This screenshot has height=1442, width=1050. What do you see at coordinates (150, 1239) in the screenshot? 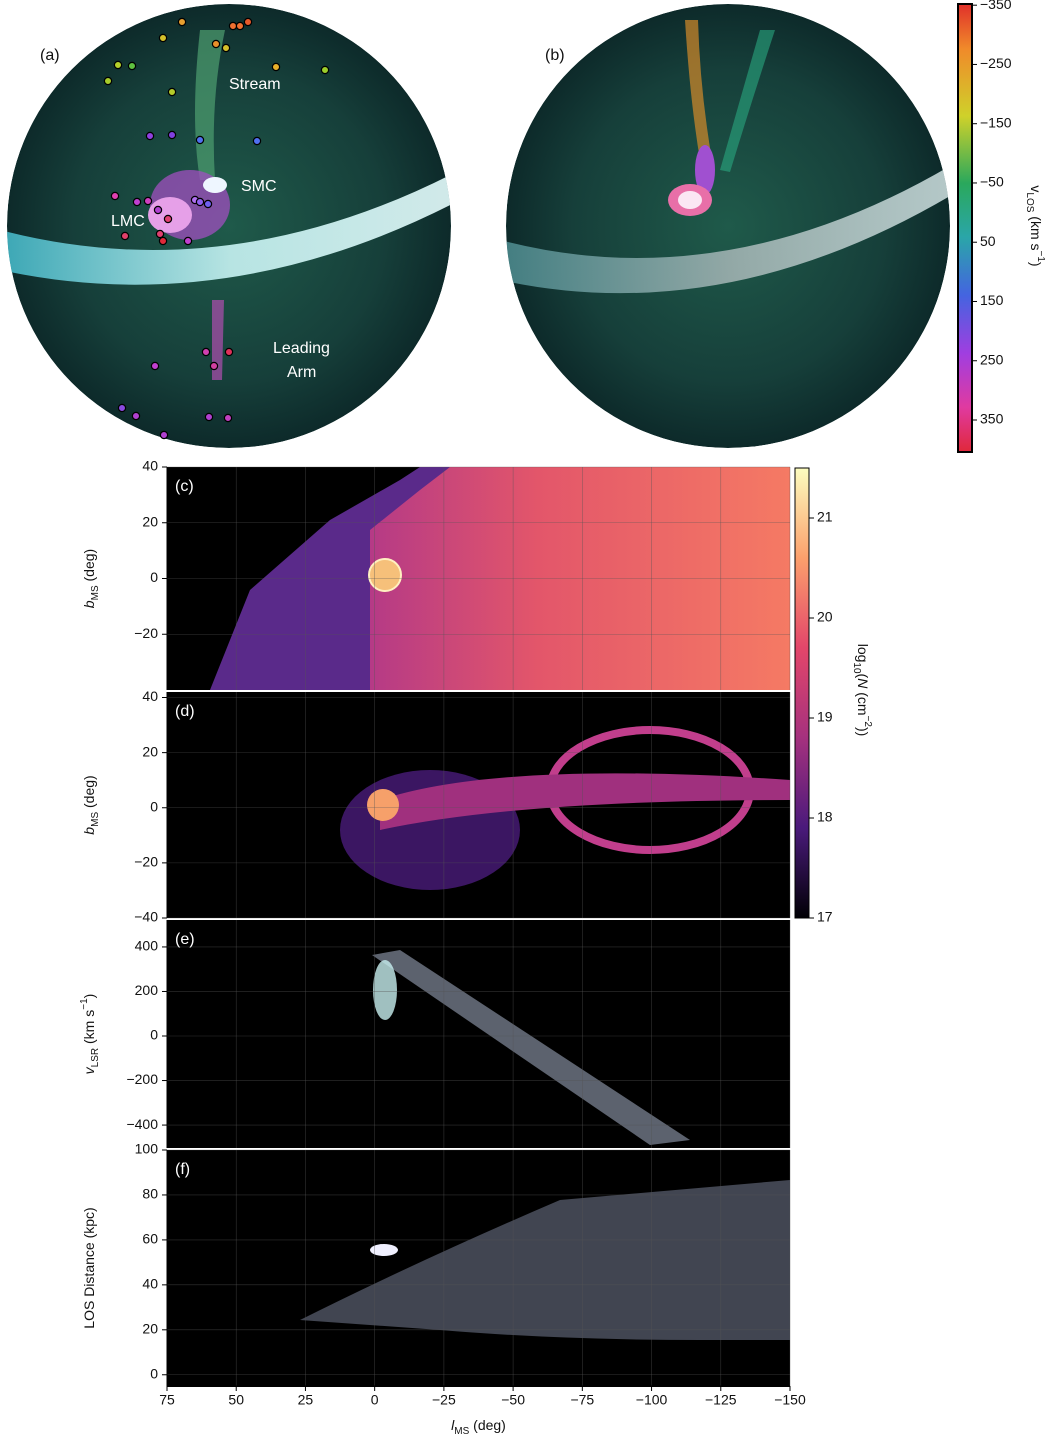
I see `y-tick-label: 60` at bounding box center [150, 1239].